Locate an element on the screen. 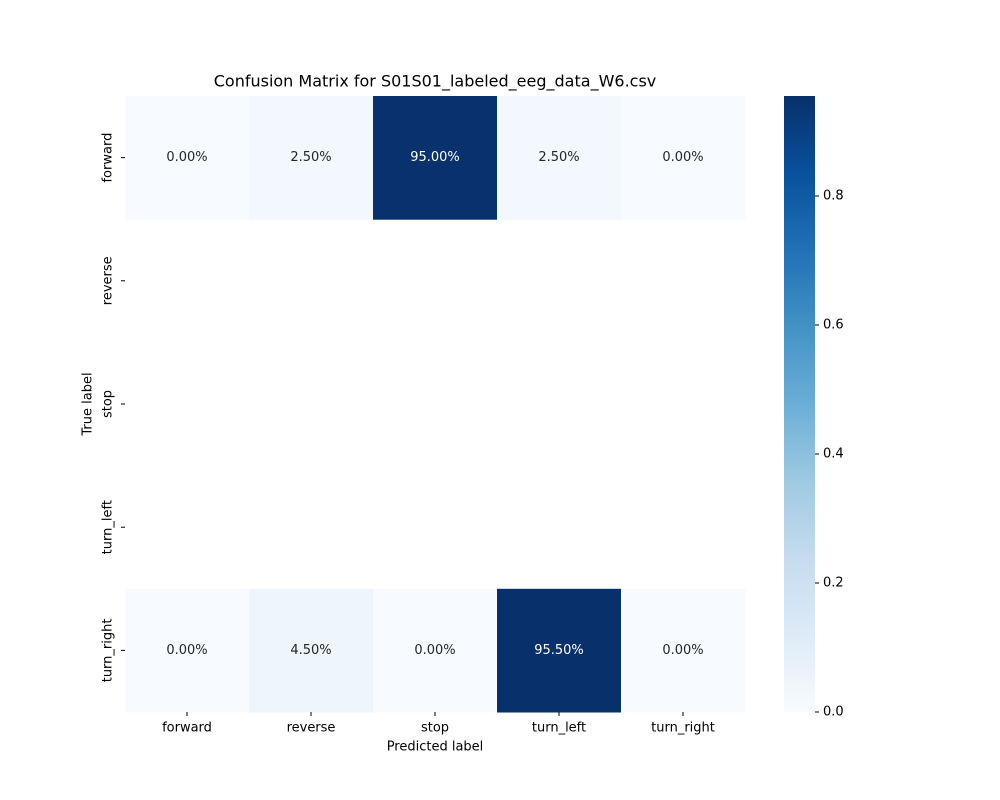 This screenshot has width=1000, height=800. colorbar-tick-label: 0.0 is located at coordinates (833, 712).